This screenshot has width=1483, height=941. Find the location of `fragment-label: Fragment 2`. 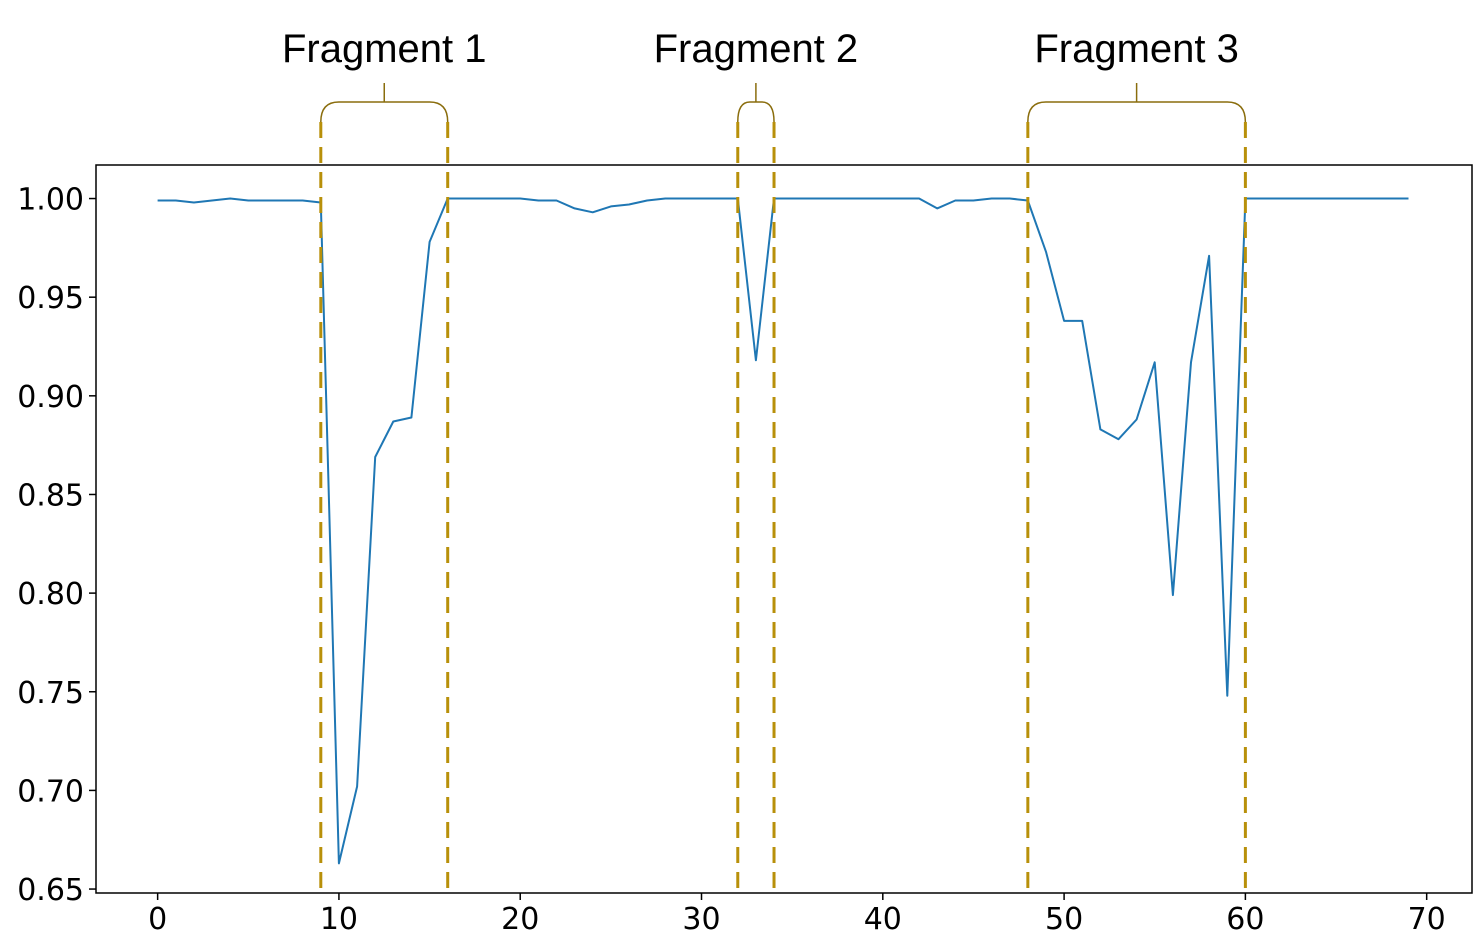

fragment-label: Fragment 2 is located at coordinates (756, 49).